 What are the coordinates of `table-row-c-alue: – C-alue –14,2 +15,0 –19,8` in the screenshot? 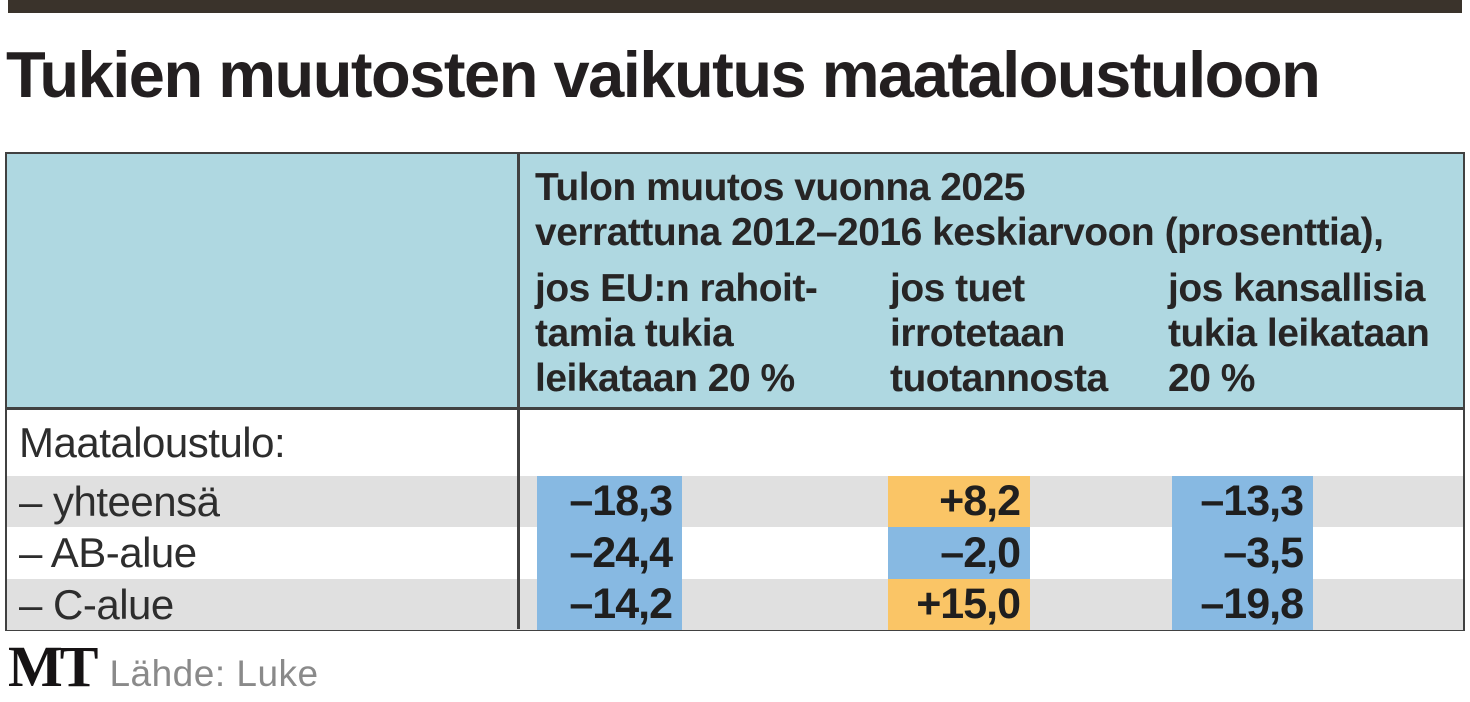 It's located at (735, 604).